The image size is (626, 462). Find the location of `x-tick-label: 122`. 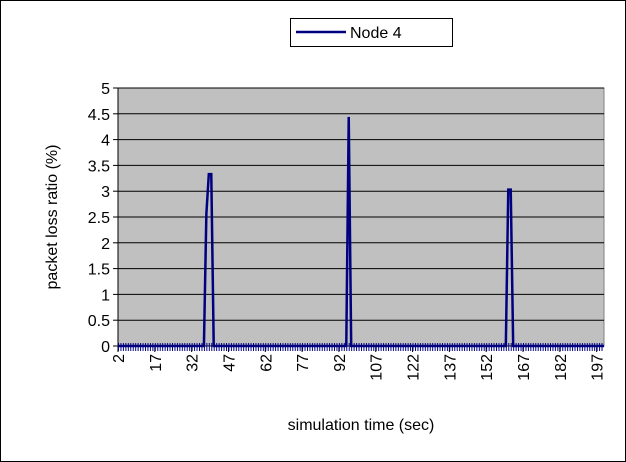

x-tick-label: 122 is located at coordinates (414, 367).